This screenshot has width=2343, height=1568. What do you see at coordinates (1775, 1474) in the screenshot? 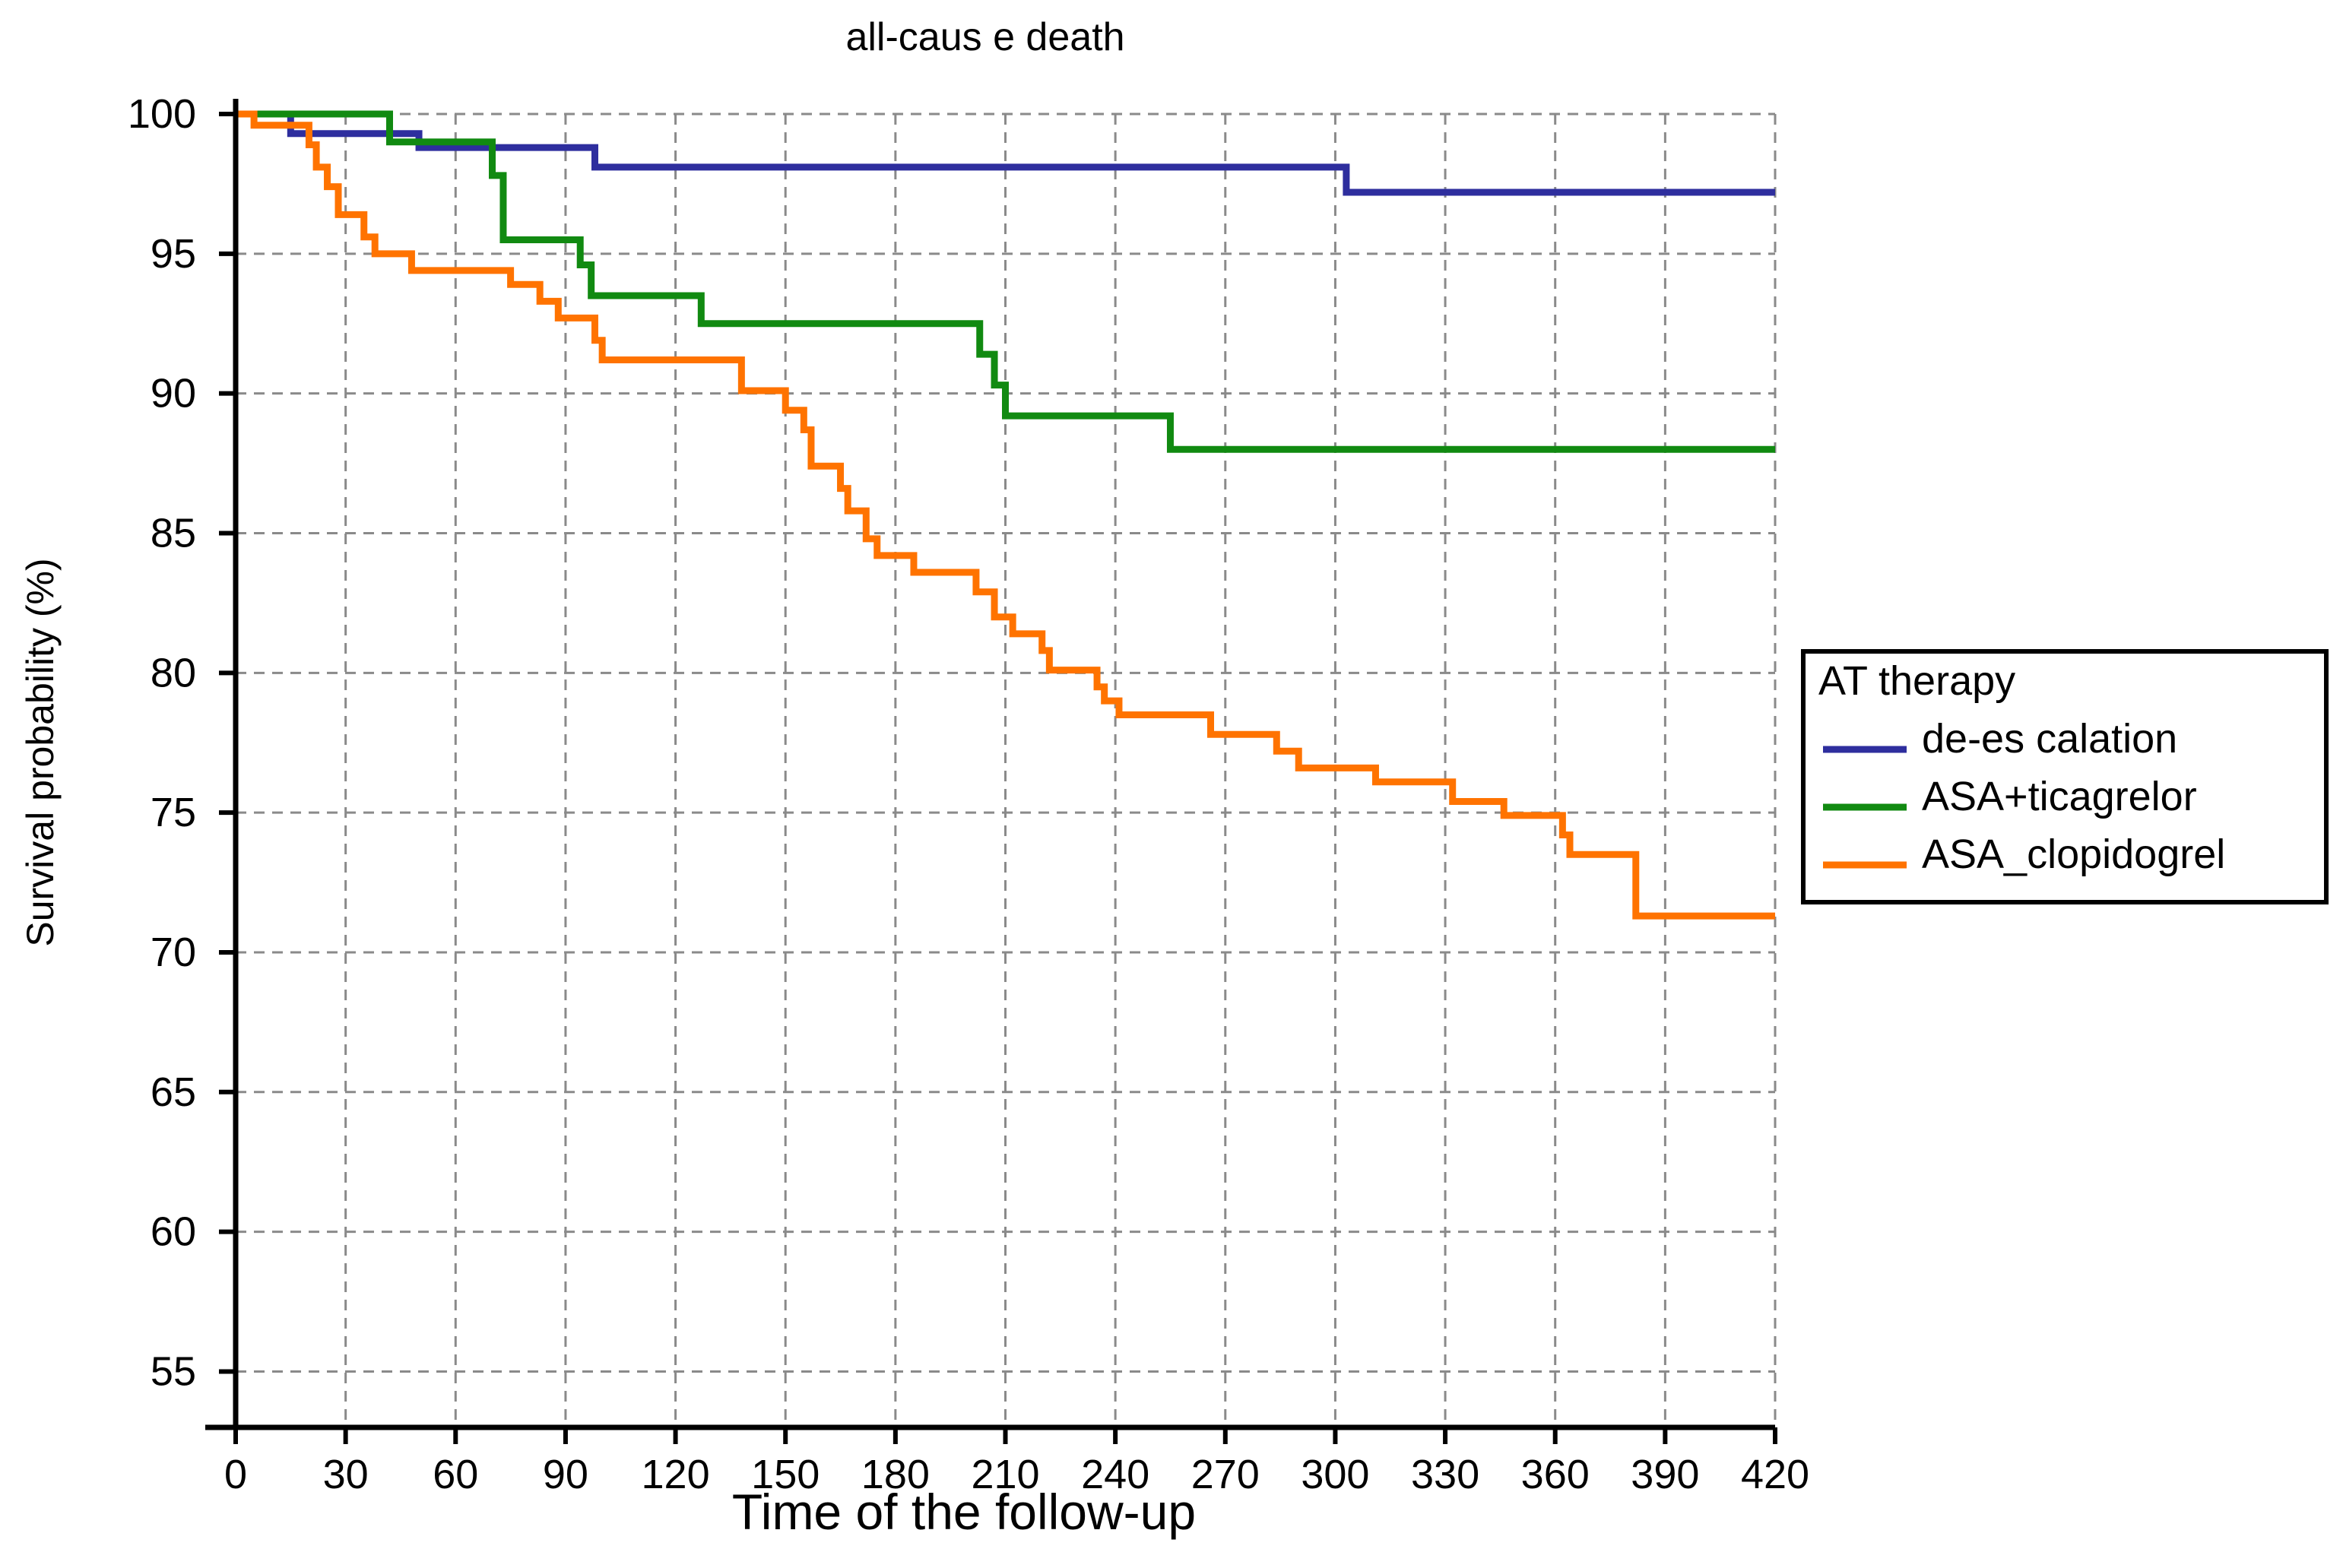
I see `x-tick-label: 420` at bounding box center [1775, 1474].